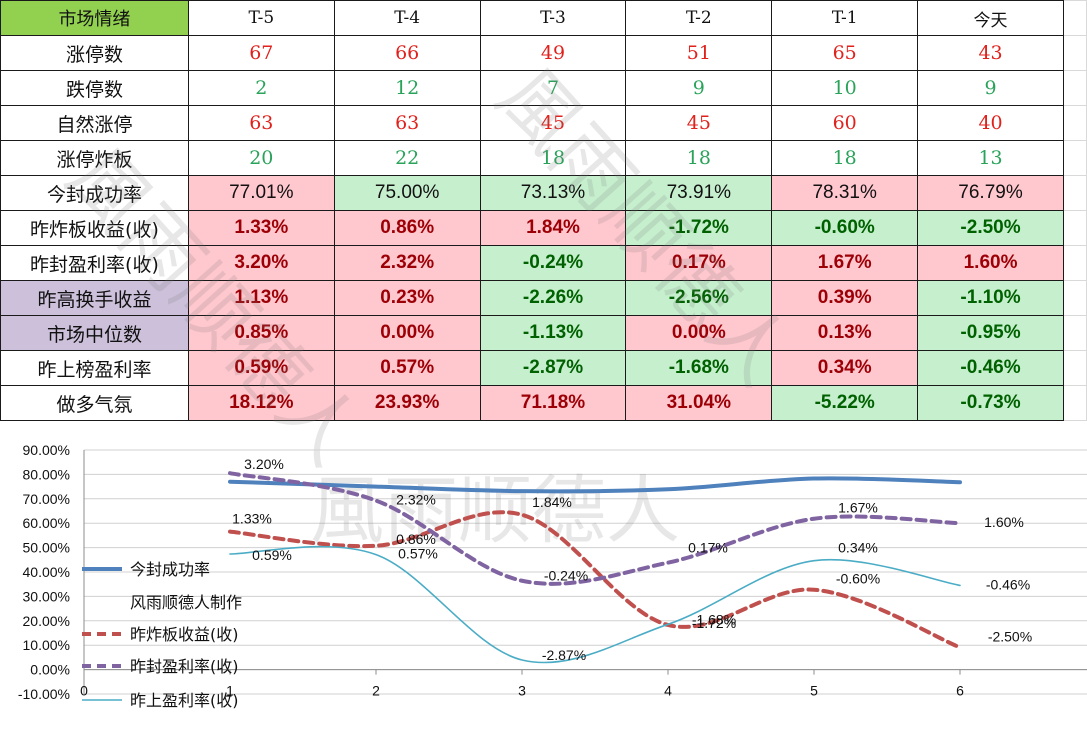 Image resolution: width=1087 pixels, height=741 pixels. Describe the element at coordinates (94, 53) in the screenshot. I see `row-label: 涨停数` at that location.